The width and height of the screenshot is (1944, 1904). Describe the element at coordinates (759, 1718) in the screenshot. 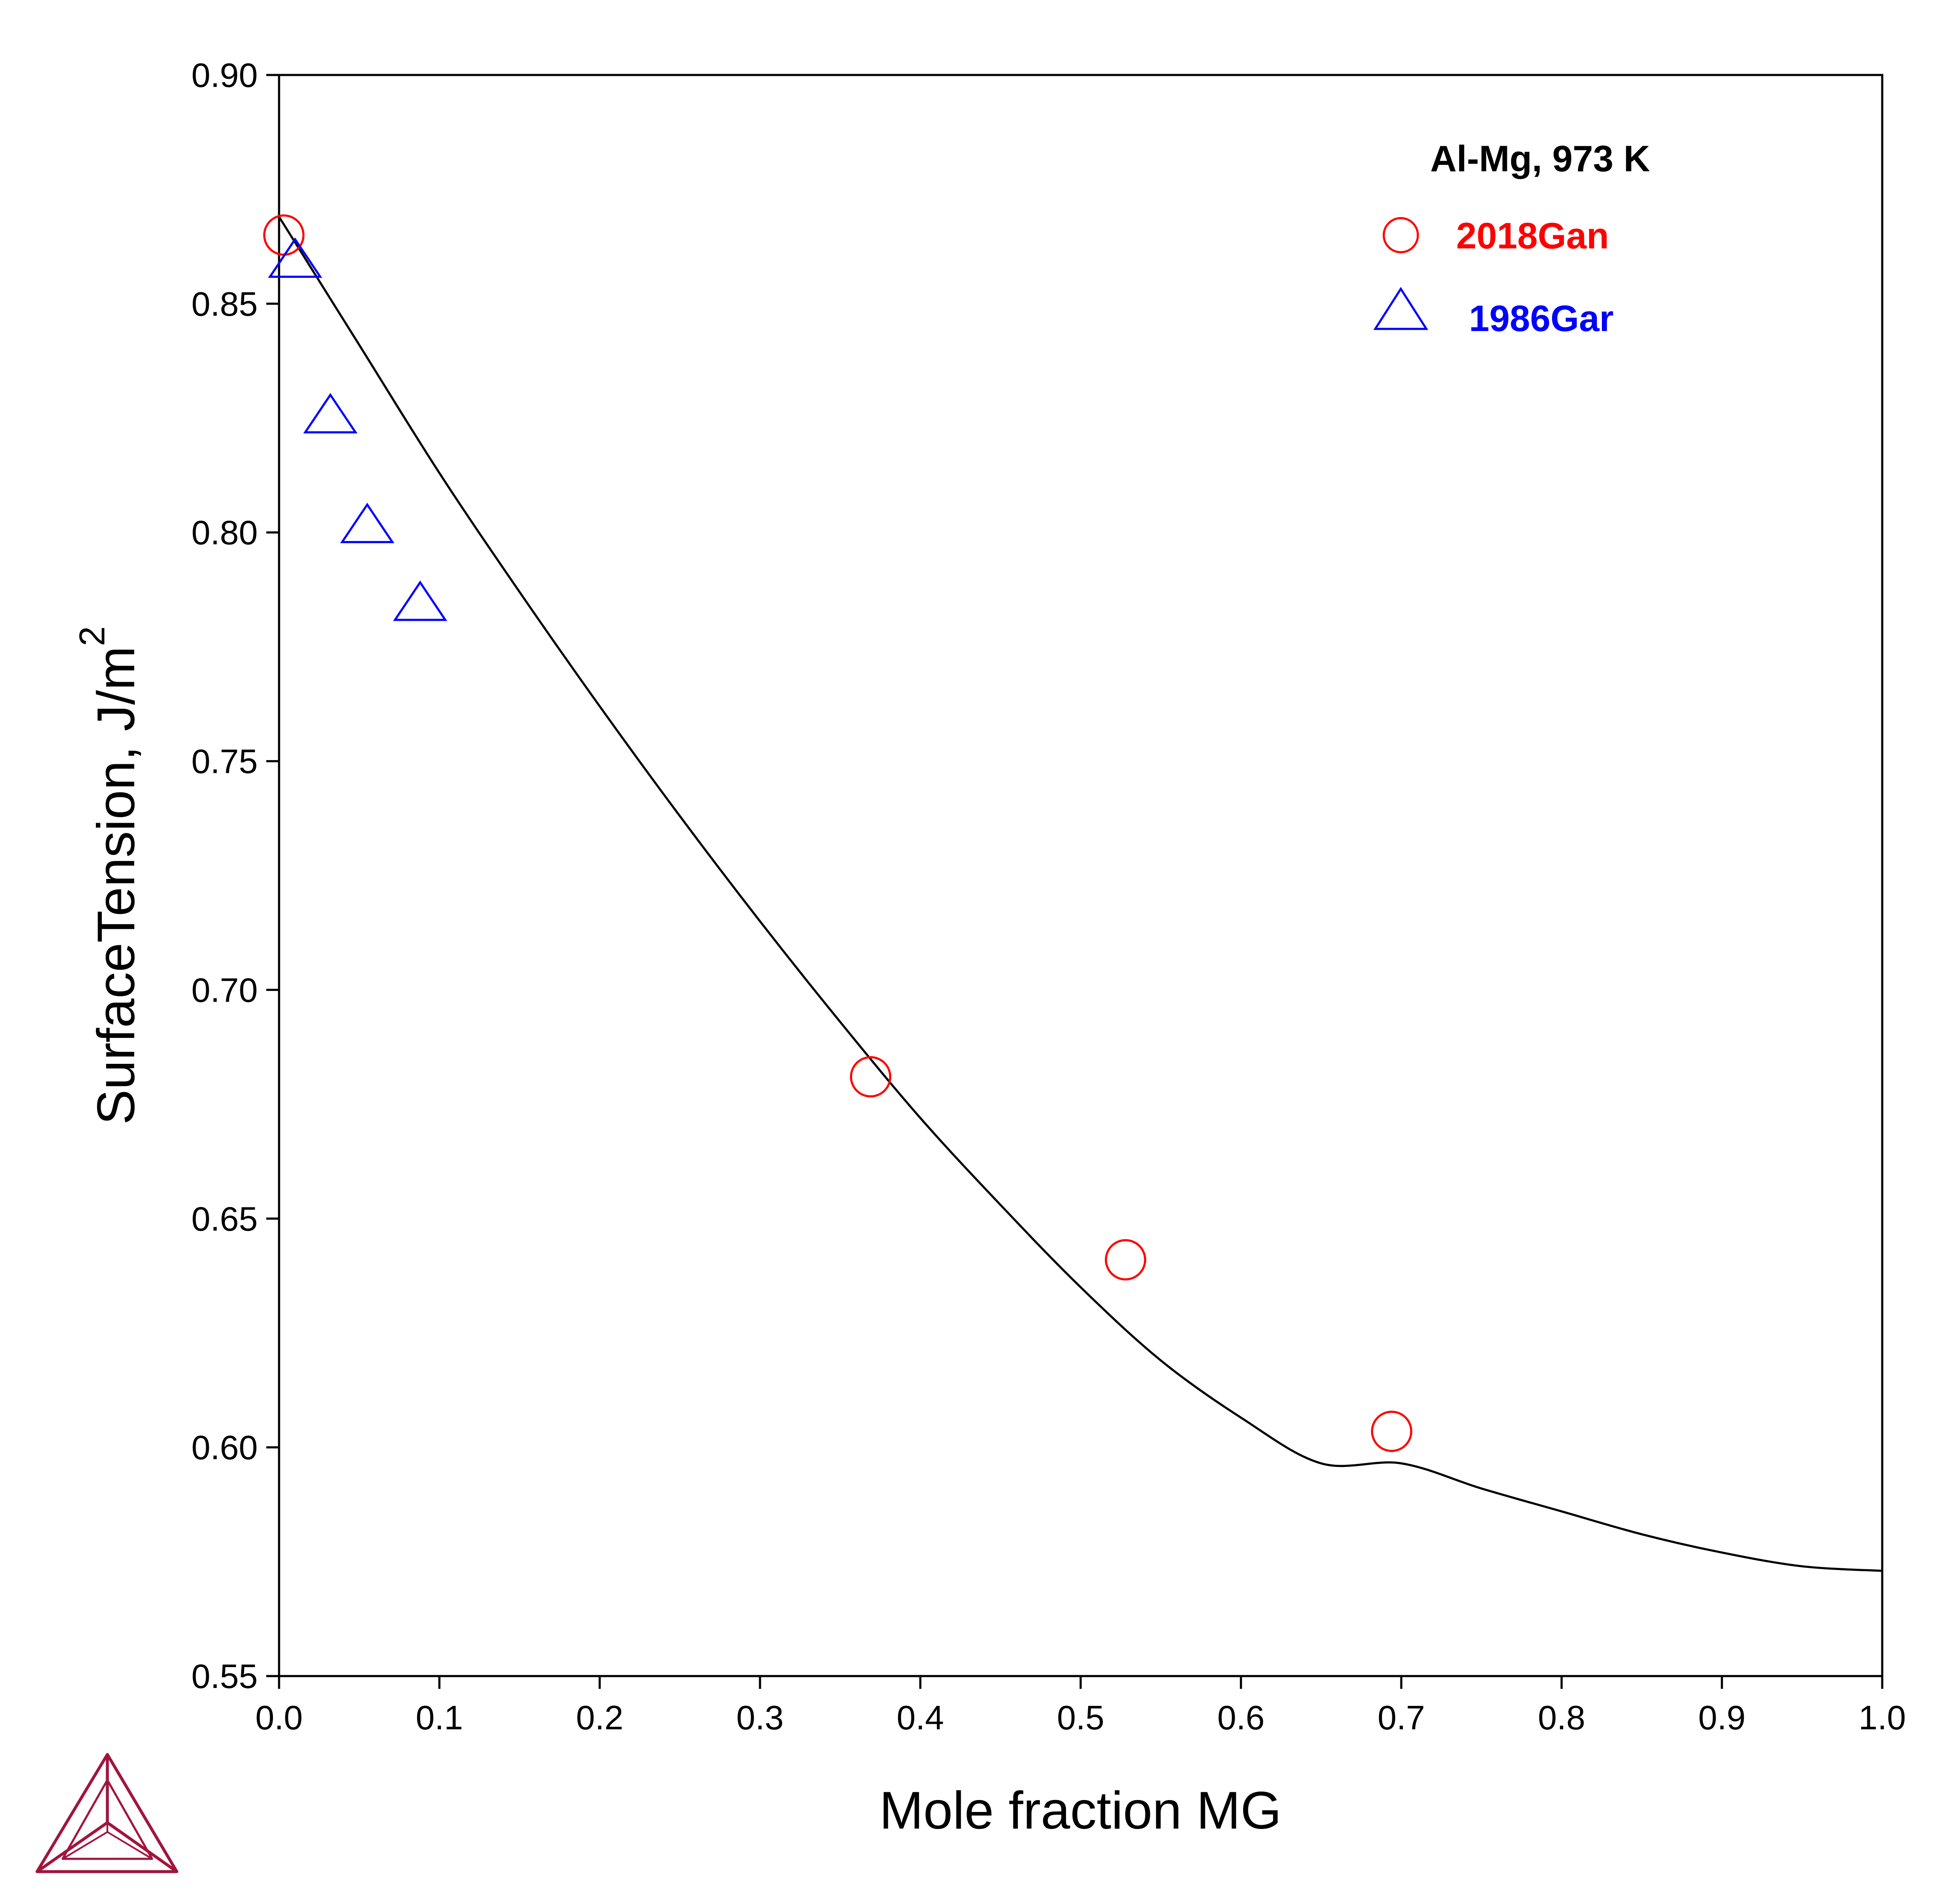

I see `x-tick-label: 0.3` at that location.